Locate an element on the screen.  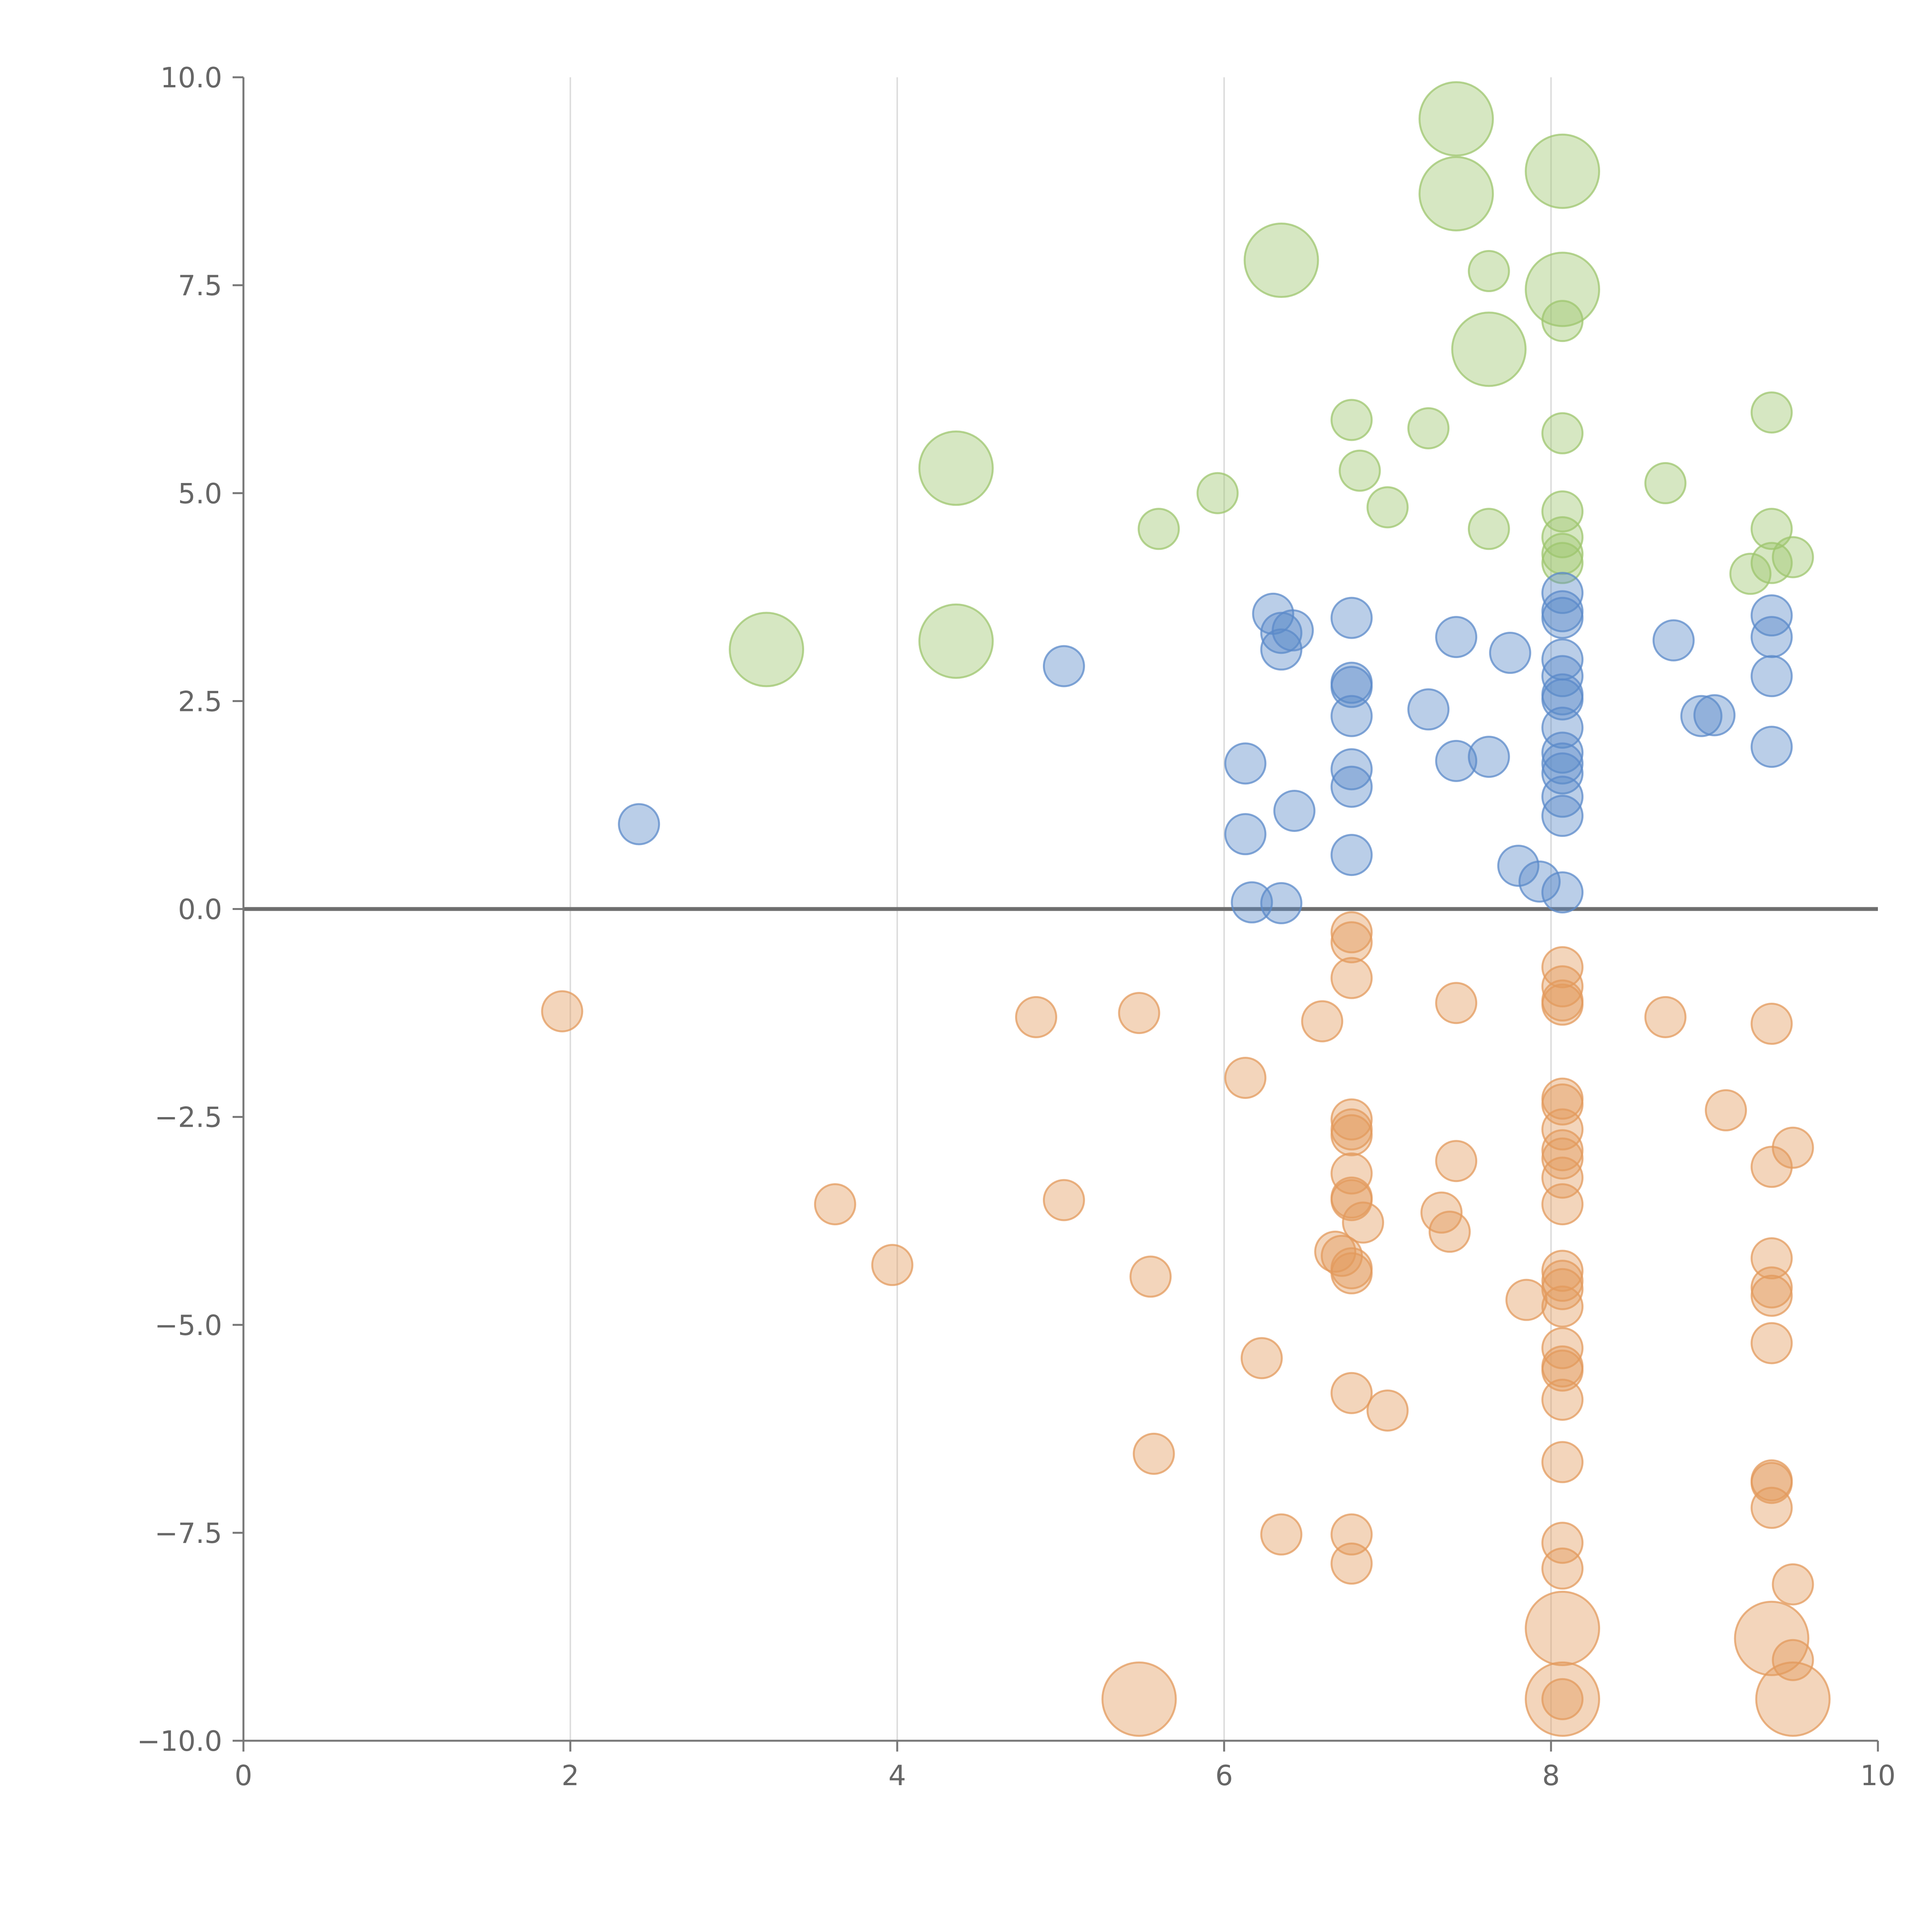
y-tick-label: 10.0 is located at coordinates (191, 78).